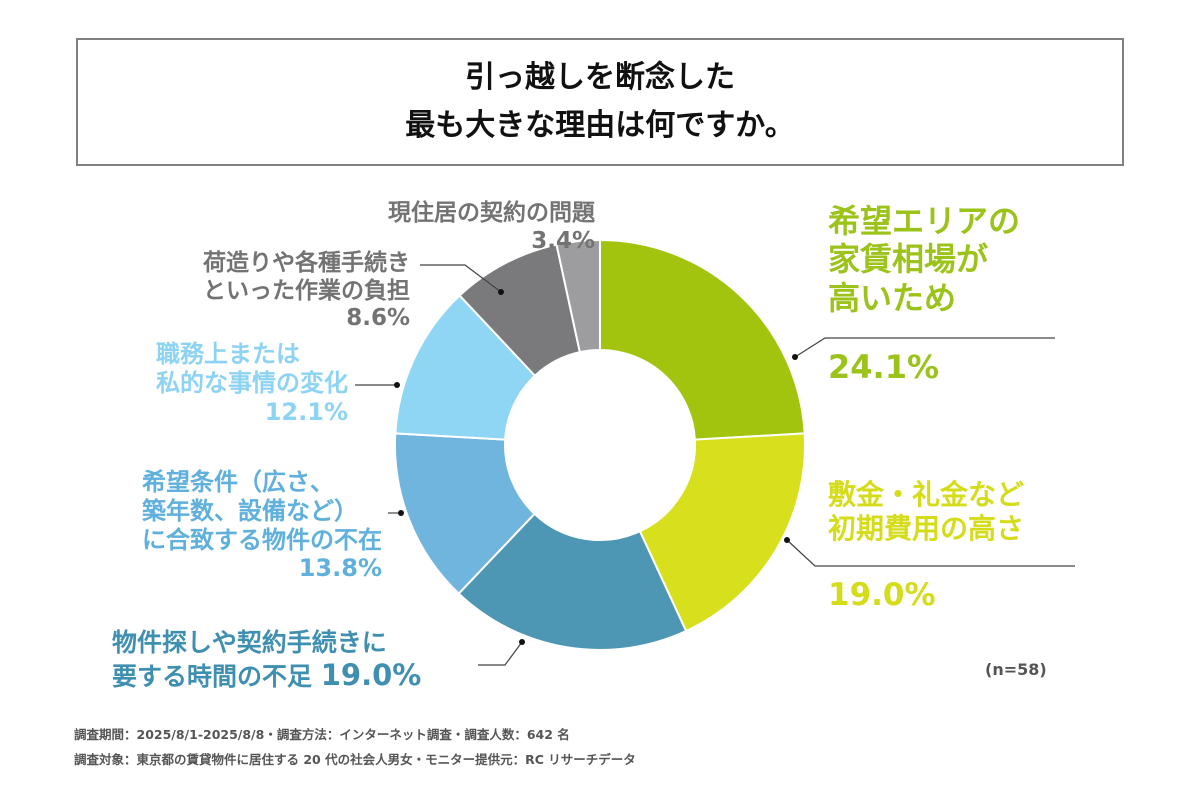 This screenshot has height=800, width=1200. Describe the element at coordinates (212, 676) in the screenshot. I see `slice-label-2-line: 要する時間の不足` at that location.